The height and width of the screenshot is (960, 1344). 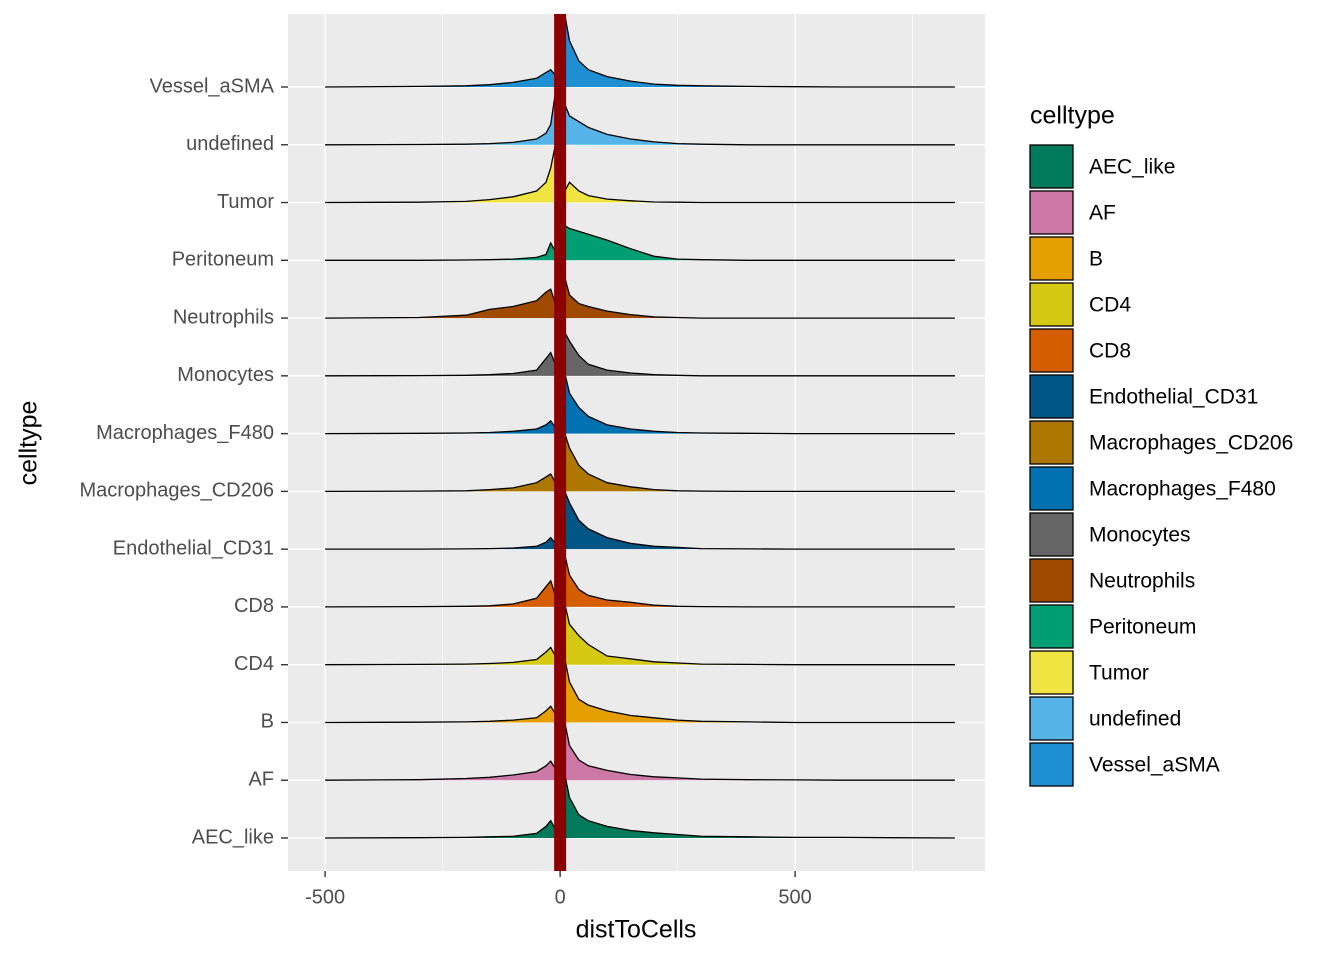 I want to click on legend-label: AEC_like, so click(x=1132, y=167).